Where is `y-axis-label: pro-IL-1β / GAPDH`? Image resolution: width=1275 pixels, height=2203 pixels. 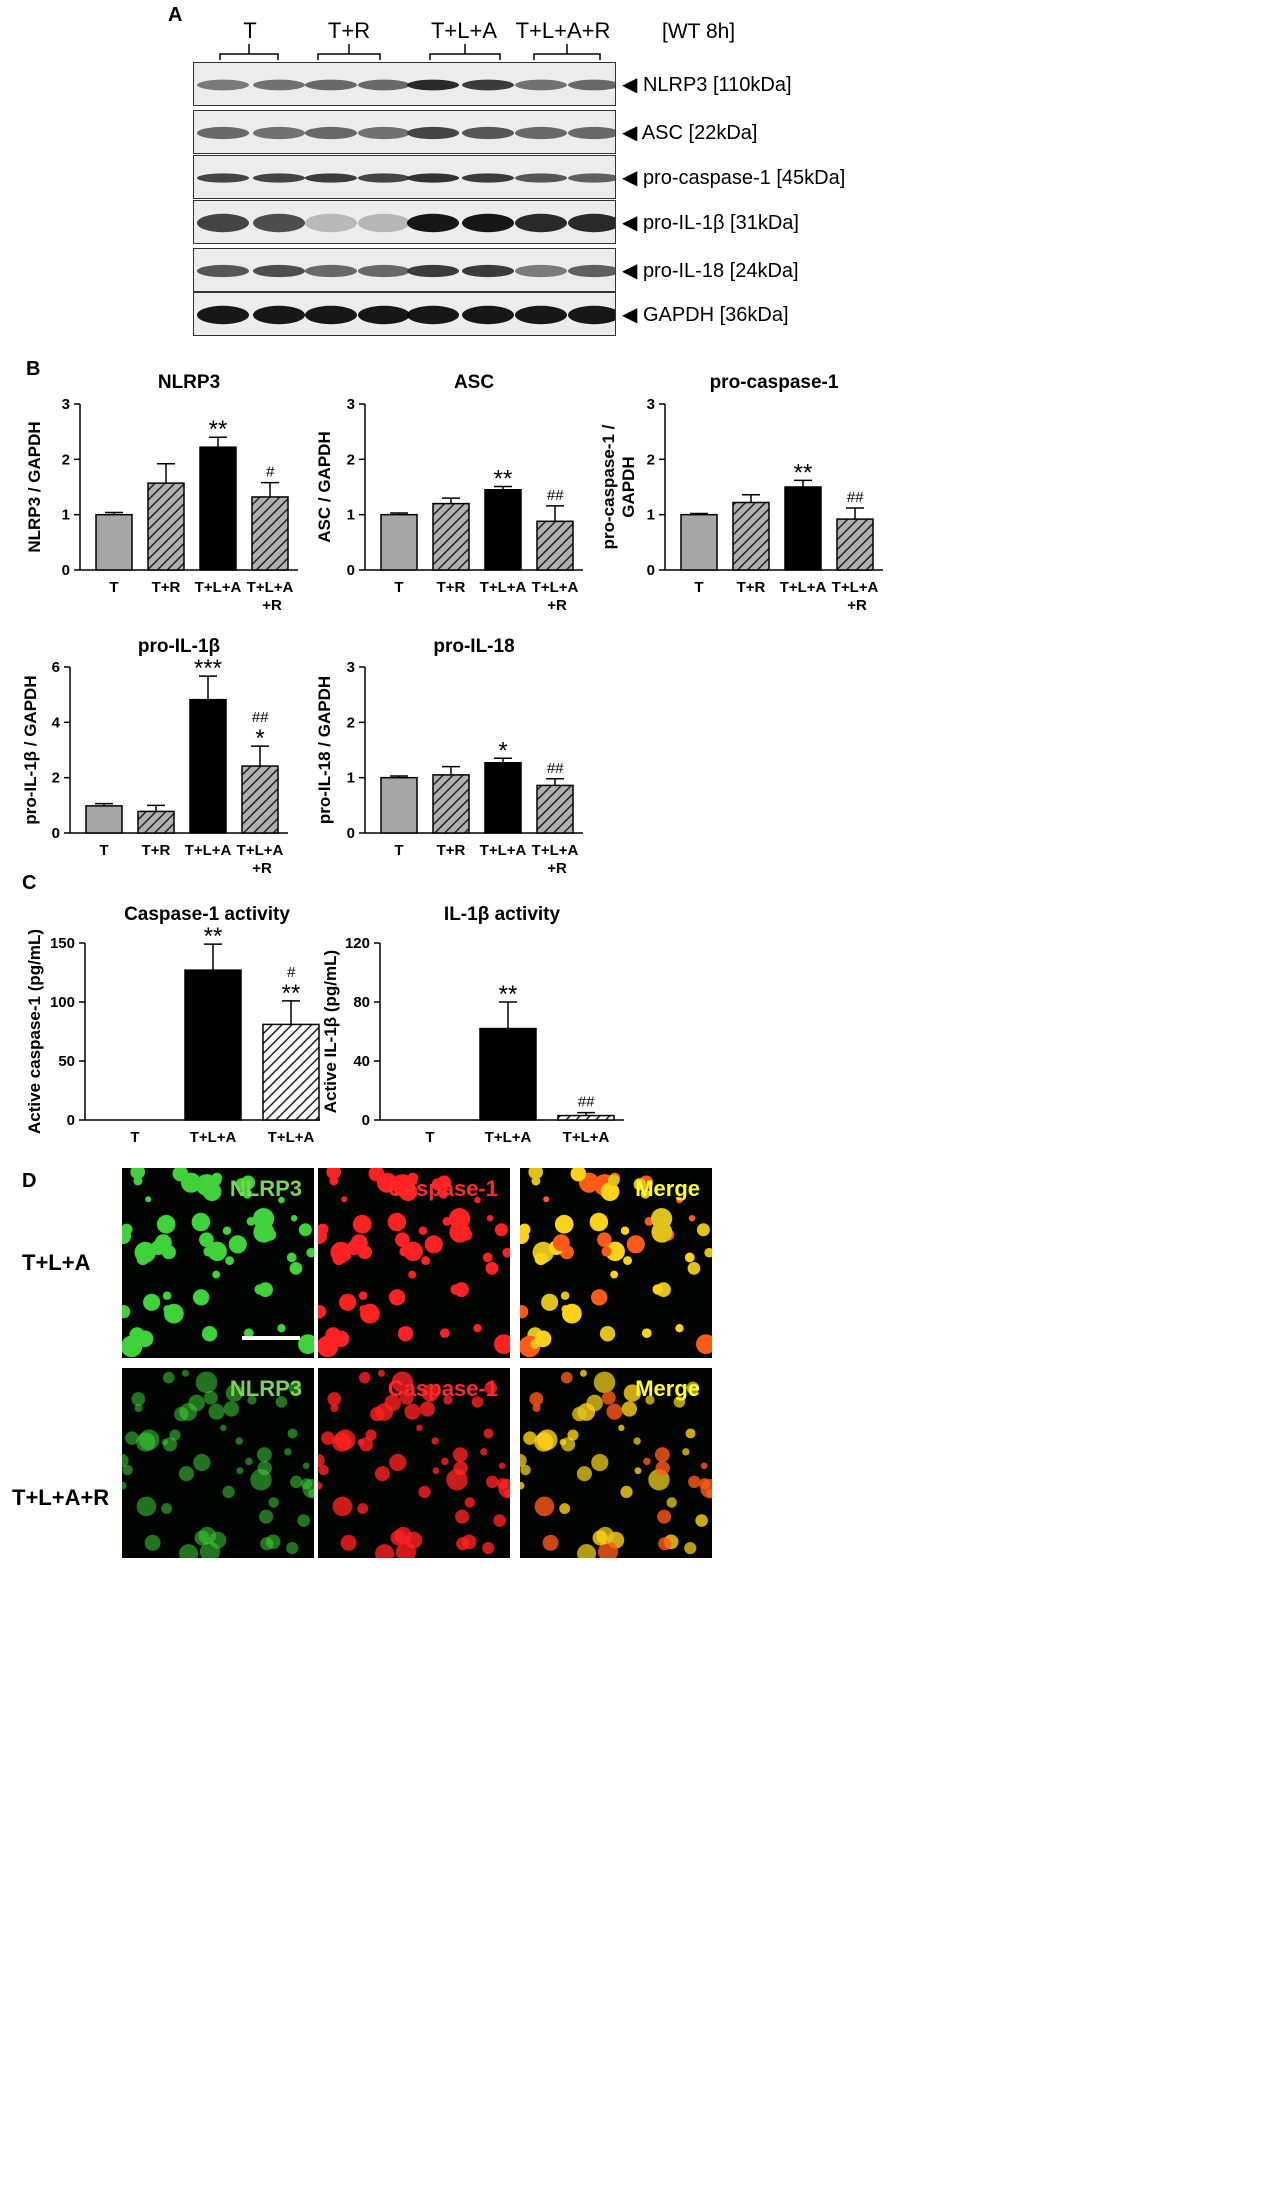
y-axis-label: pro-IL-1β / GAPDH is located at coordinates (30, 749).